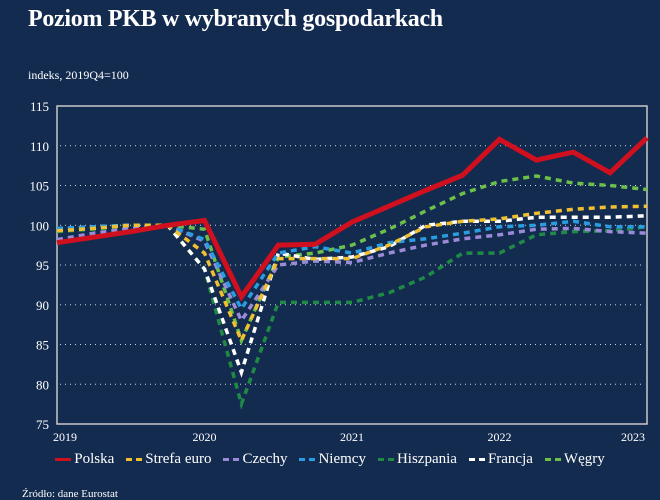 This screenshot has width=660, height=500. Describe the element at coordinates (94, 459) in the screenshot. I see `legend-label: Polska` at that location.